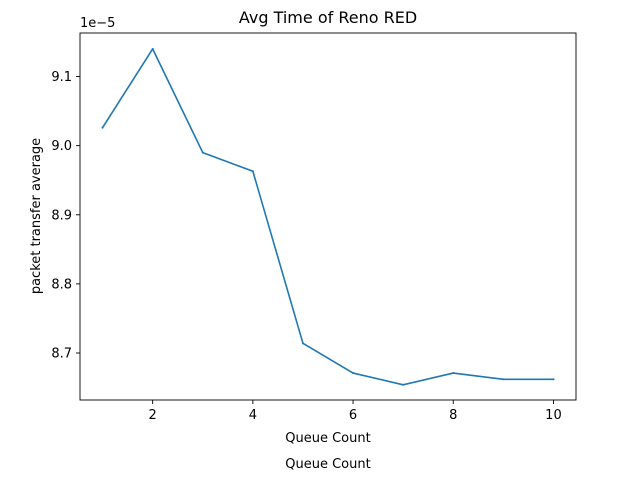 This screenshot has height=480, width=640. What do you see at coordinates (97, 23) in the screenshot?
I see `y-offset-label: 1e−5` at bounding box center [97, 23].